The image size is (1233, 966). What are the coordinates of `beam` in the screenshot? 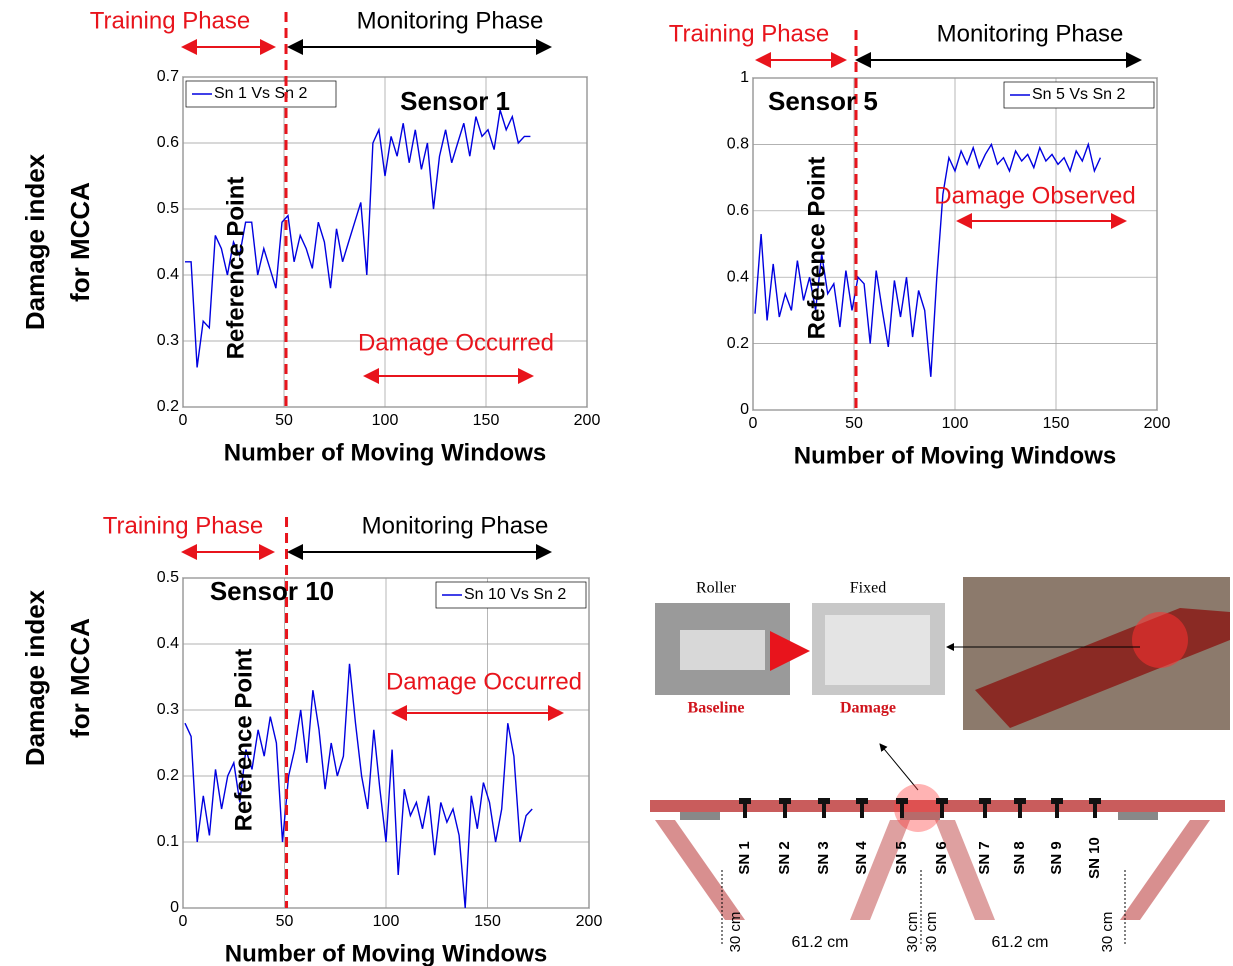 It's located at (937, 806).